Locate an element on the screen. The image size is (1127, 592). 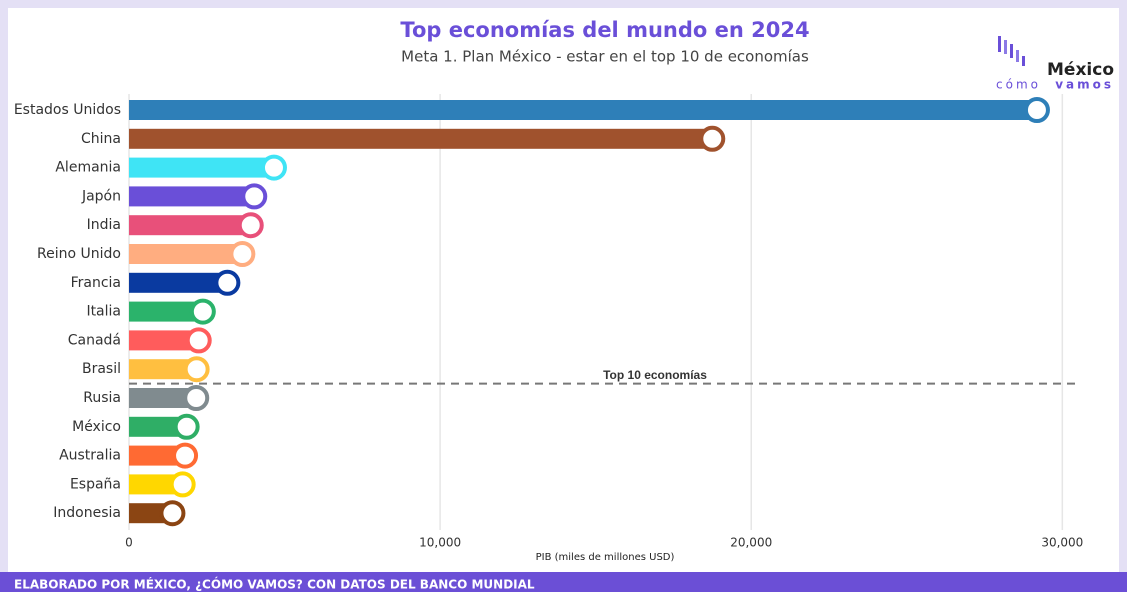
y-tick-label: Japón is located at coordinates (101, 196).